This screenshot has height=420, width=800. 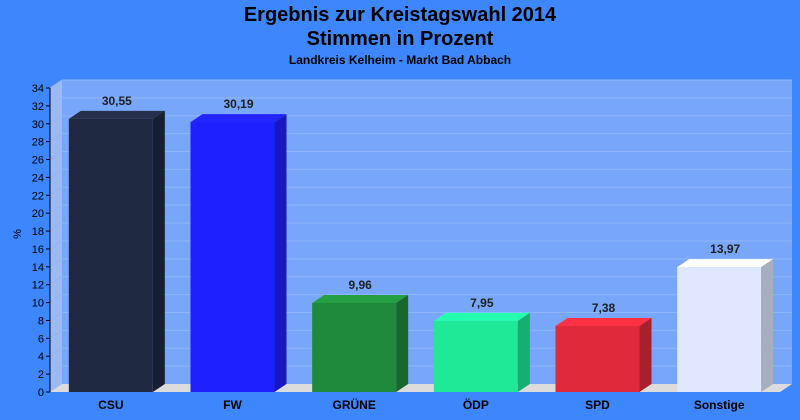 I want to click on y-tick-label: 2, so click(x=41, y=375).